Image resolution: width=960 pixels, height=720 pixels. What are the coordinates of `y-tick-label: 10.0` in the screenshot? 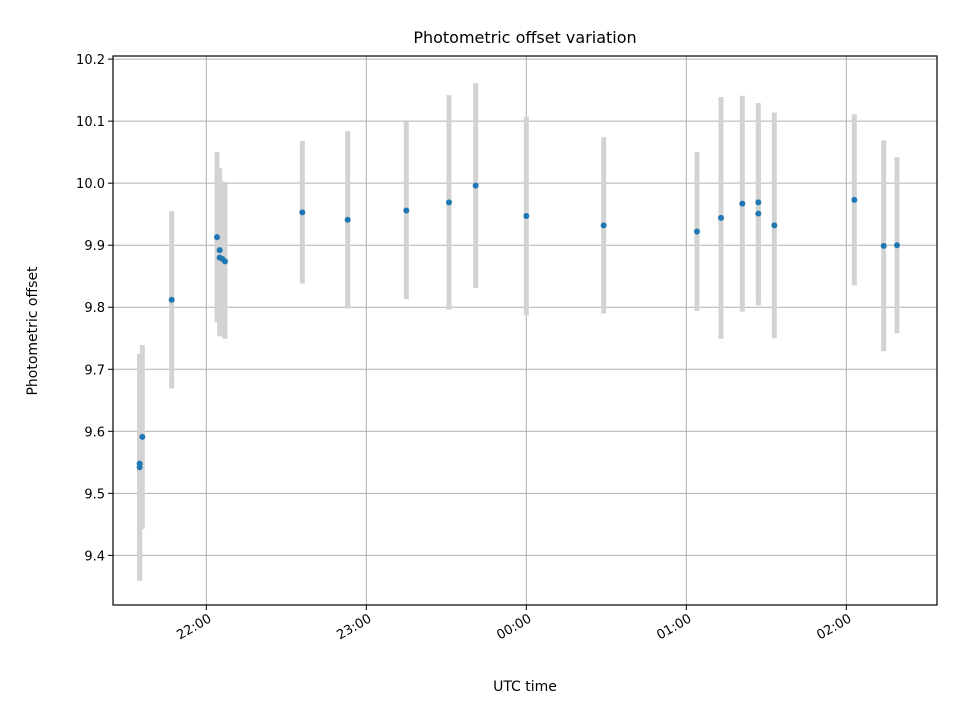 It's located at (90, 184).